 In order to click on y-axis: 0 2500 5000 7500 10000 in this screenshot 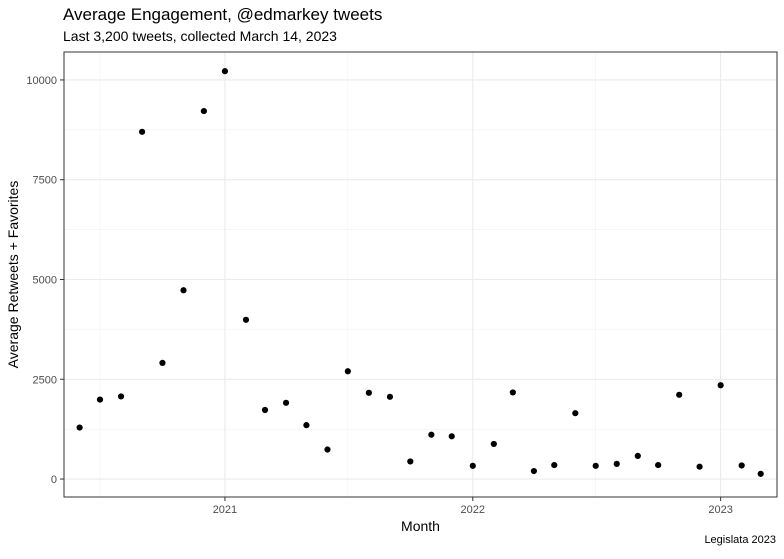, I will do `click(45, 280)`.